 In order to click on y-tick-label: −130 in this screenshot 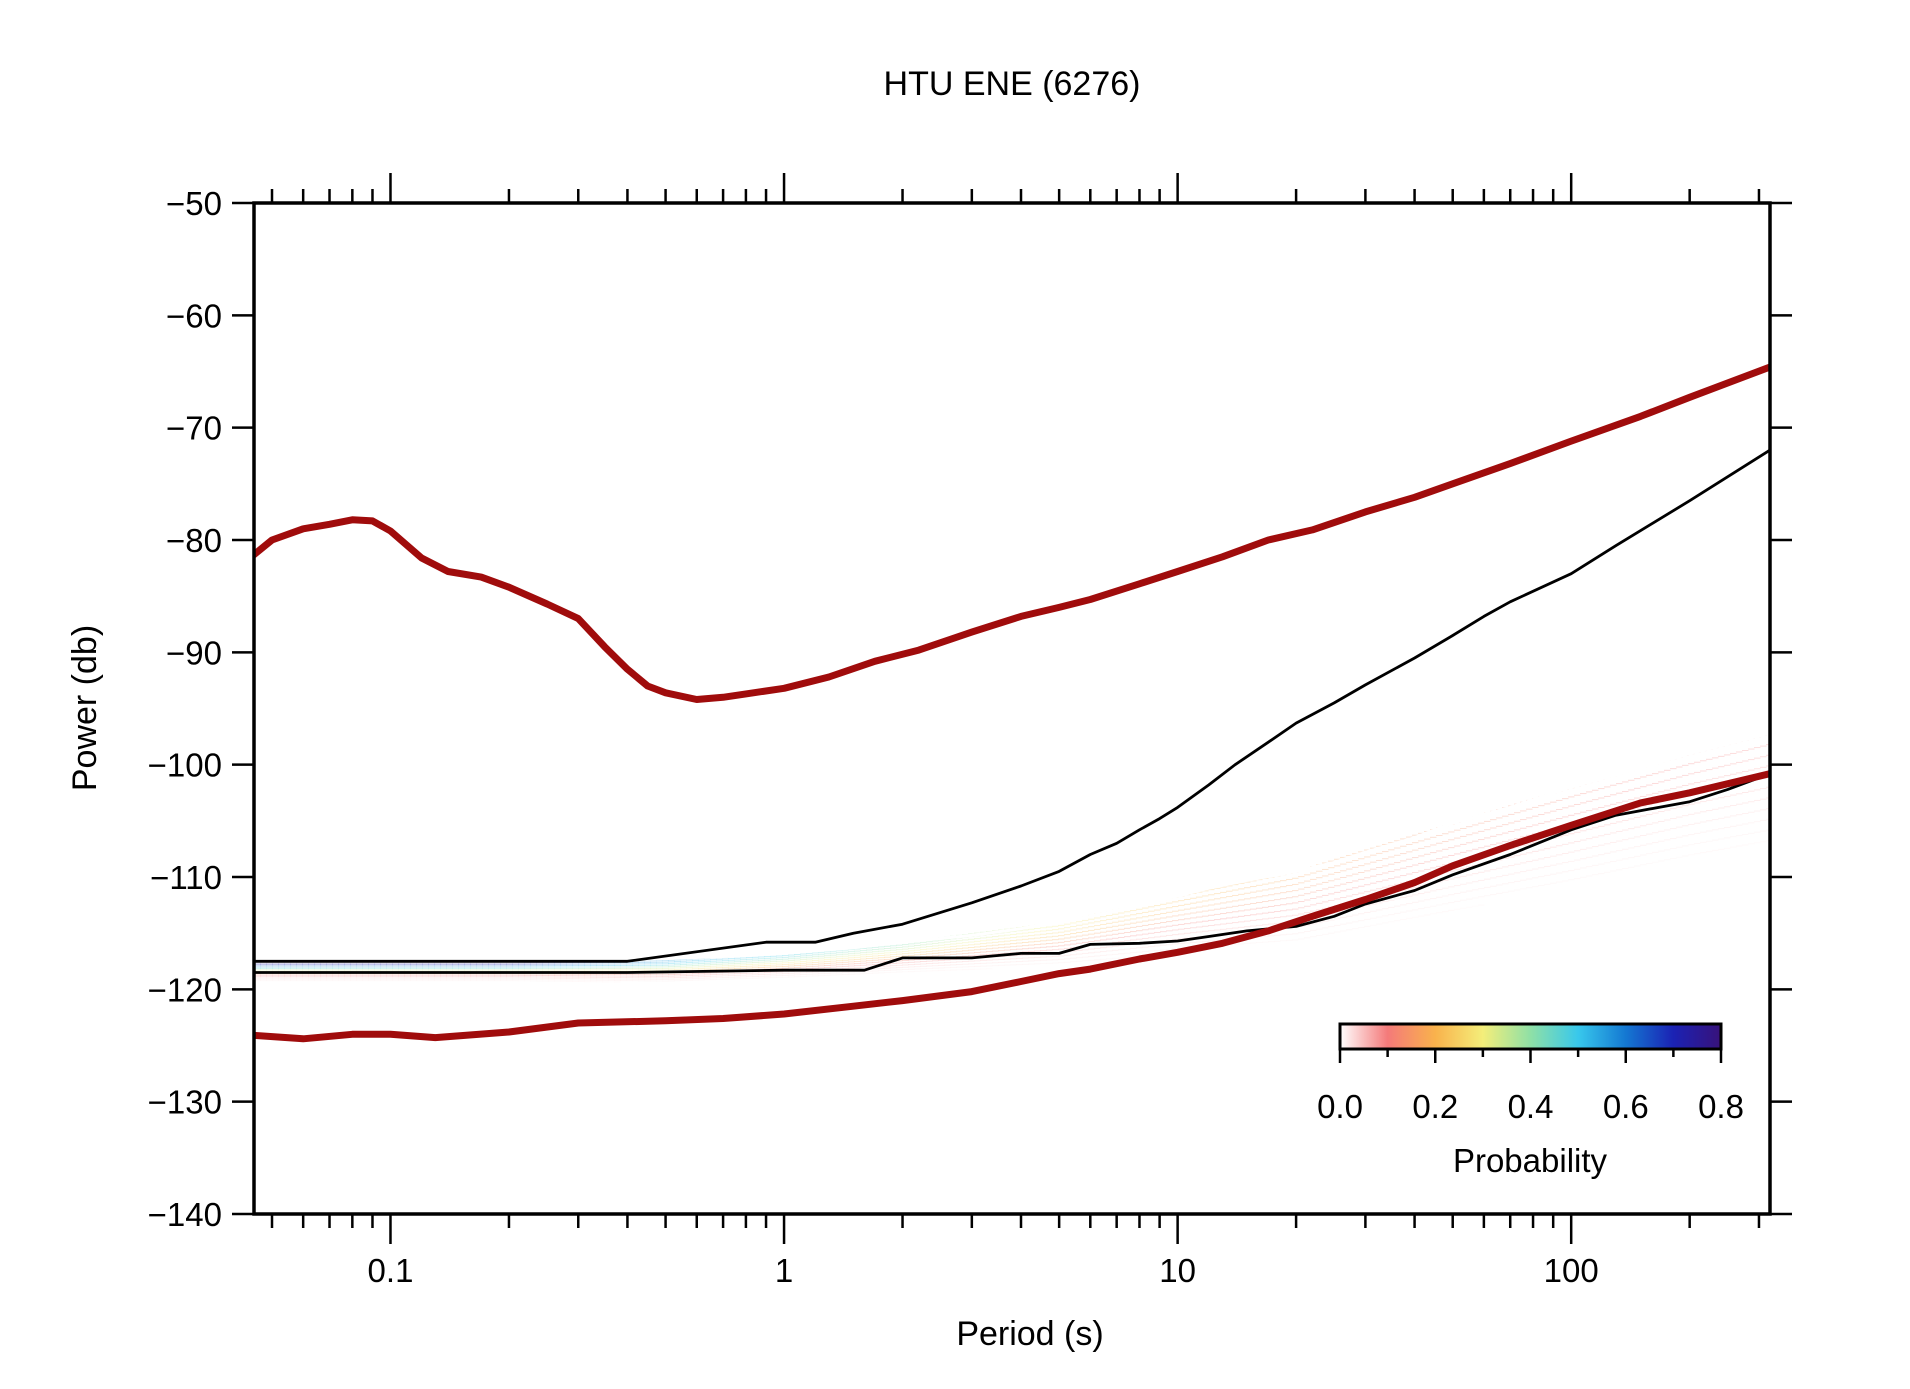, I will do `click(185, 1102)`.